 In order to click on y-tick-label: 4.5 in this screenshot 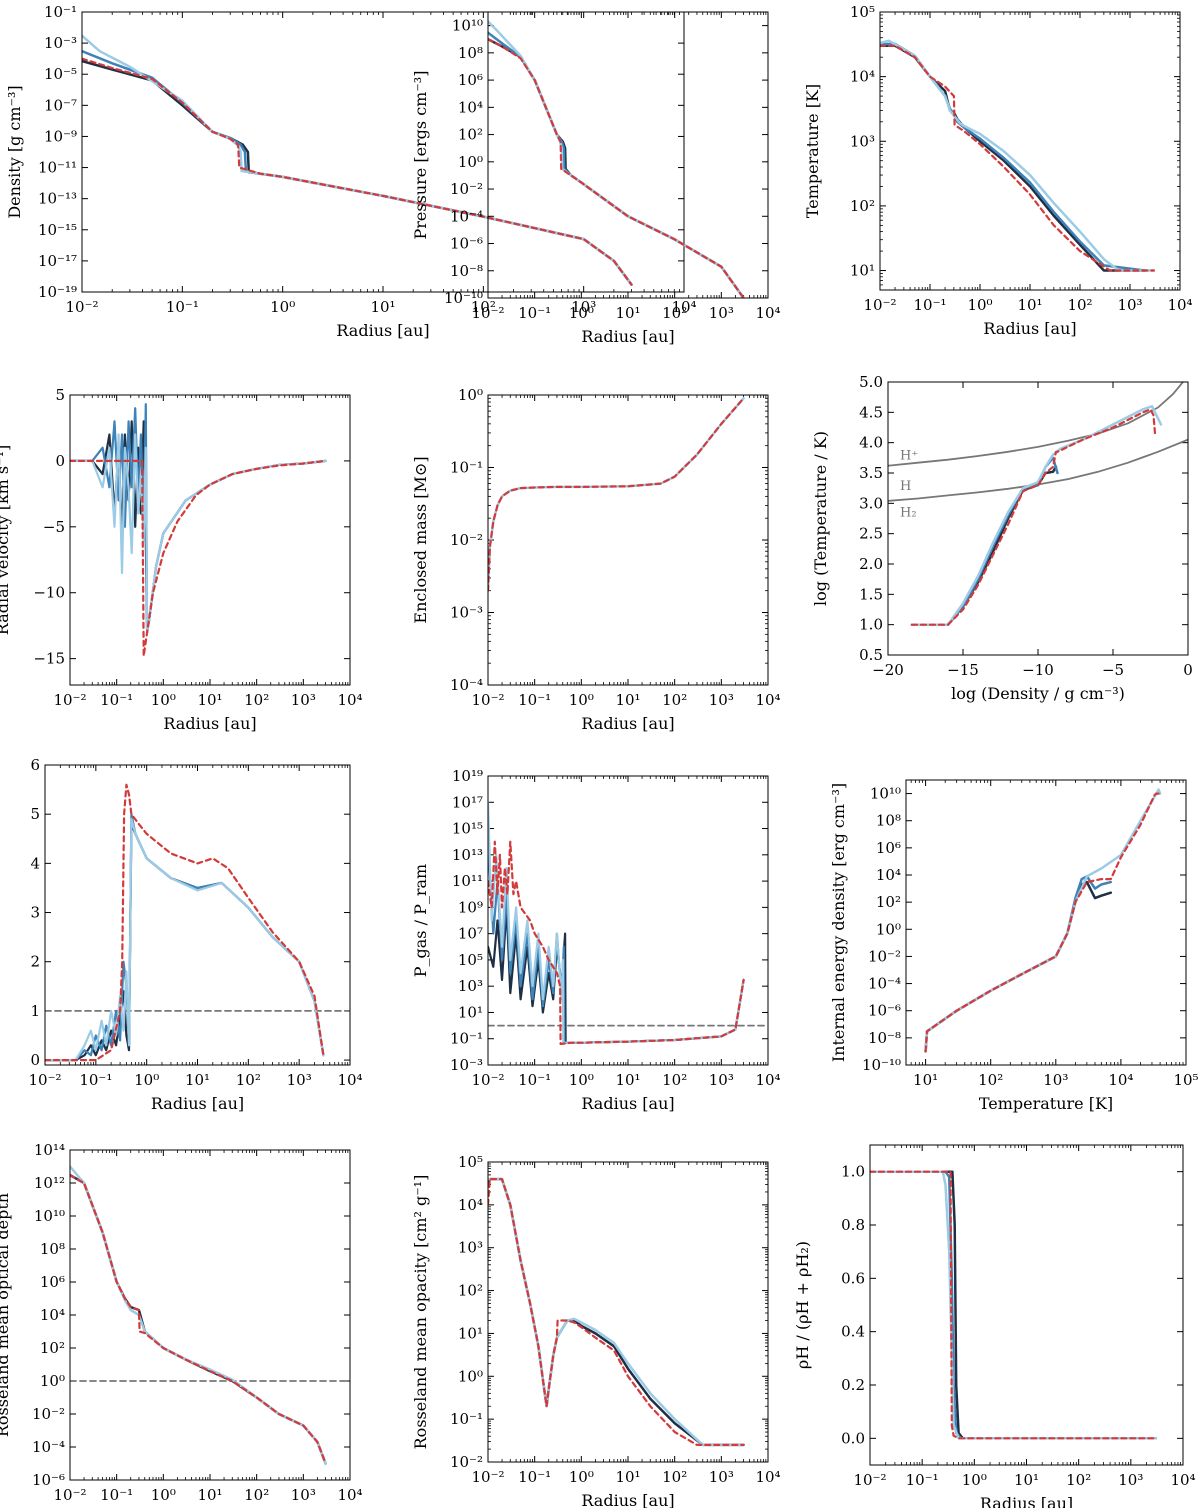, I will do `click(871, 412)`.